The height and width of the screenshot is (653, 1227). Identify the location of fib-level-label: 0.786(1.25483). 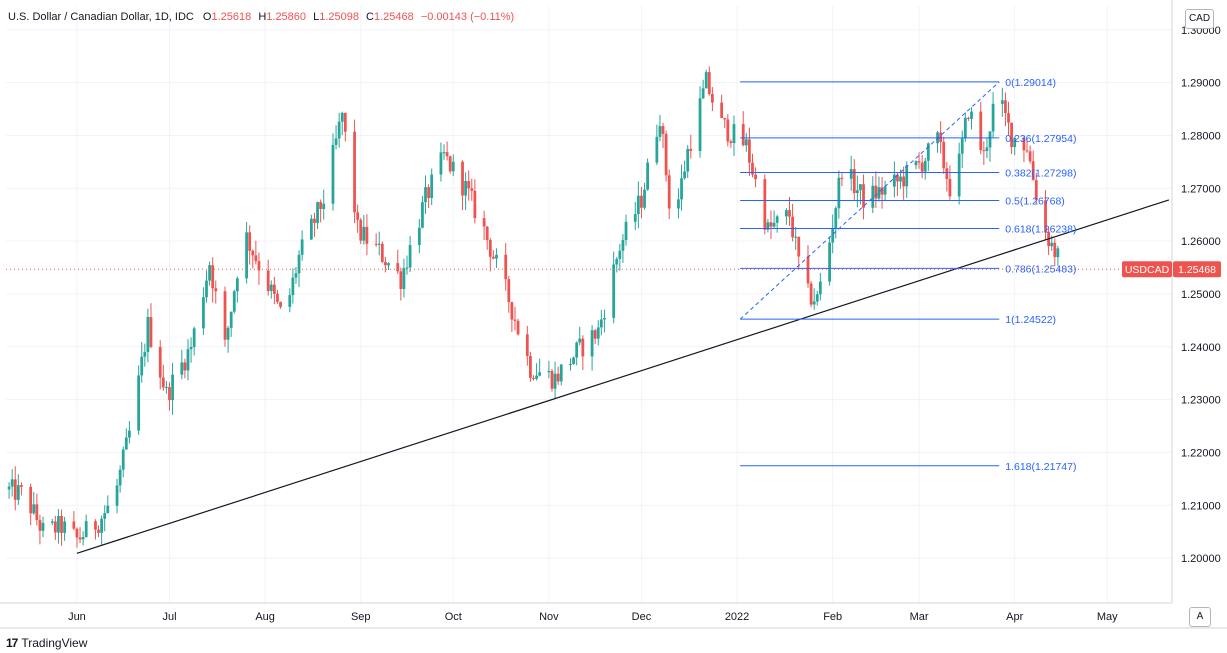
(1040, 269).